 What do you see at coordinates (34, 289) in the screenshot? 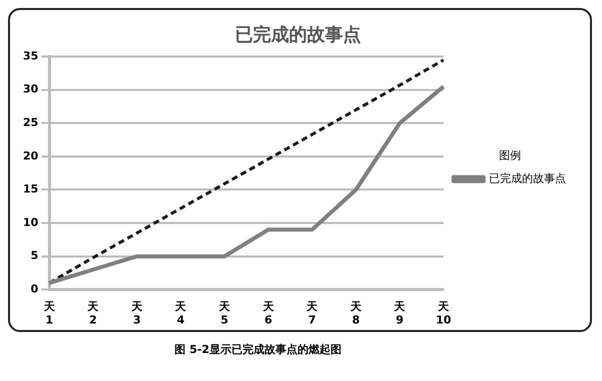
I see `y-tick-label: 0` at bounding box center [34, 289].